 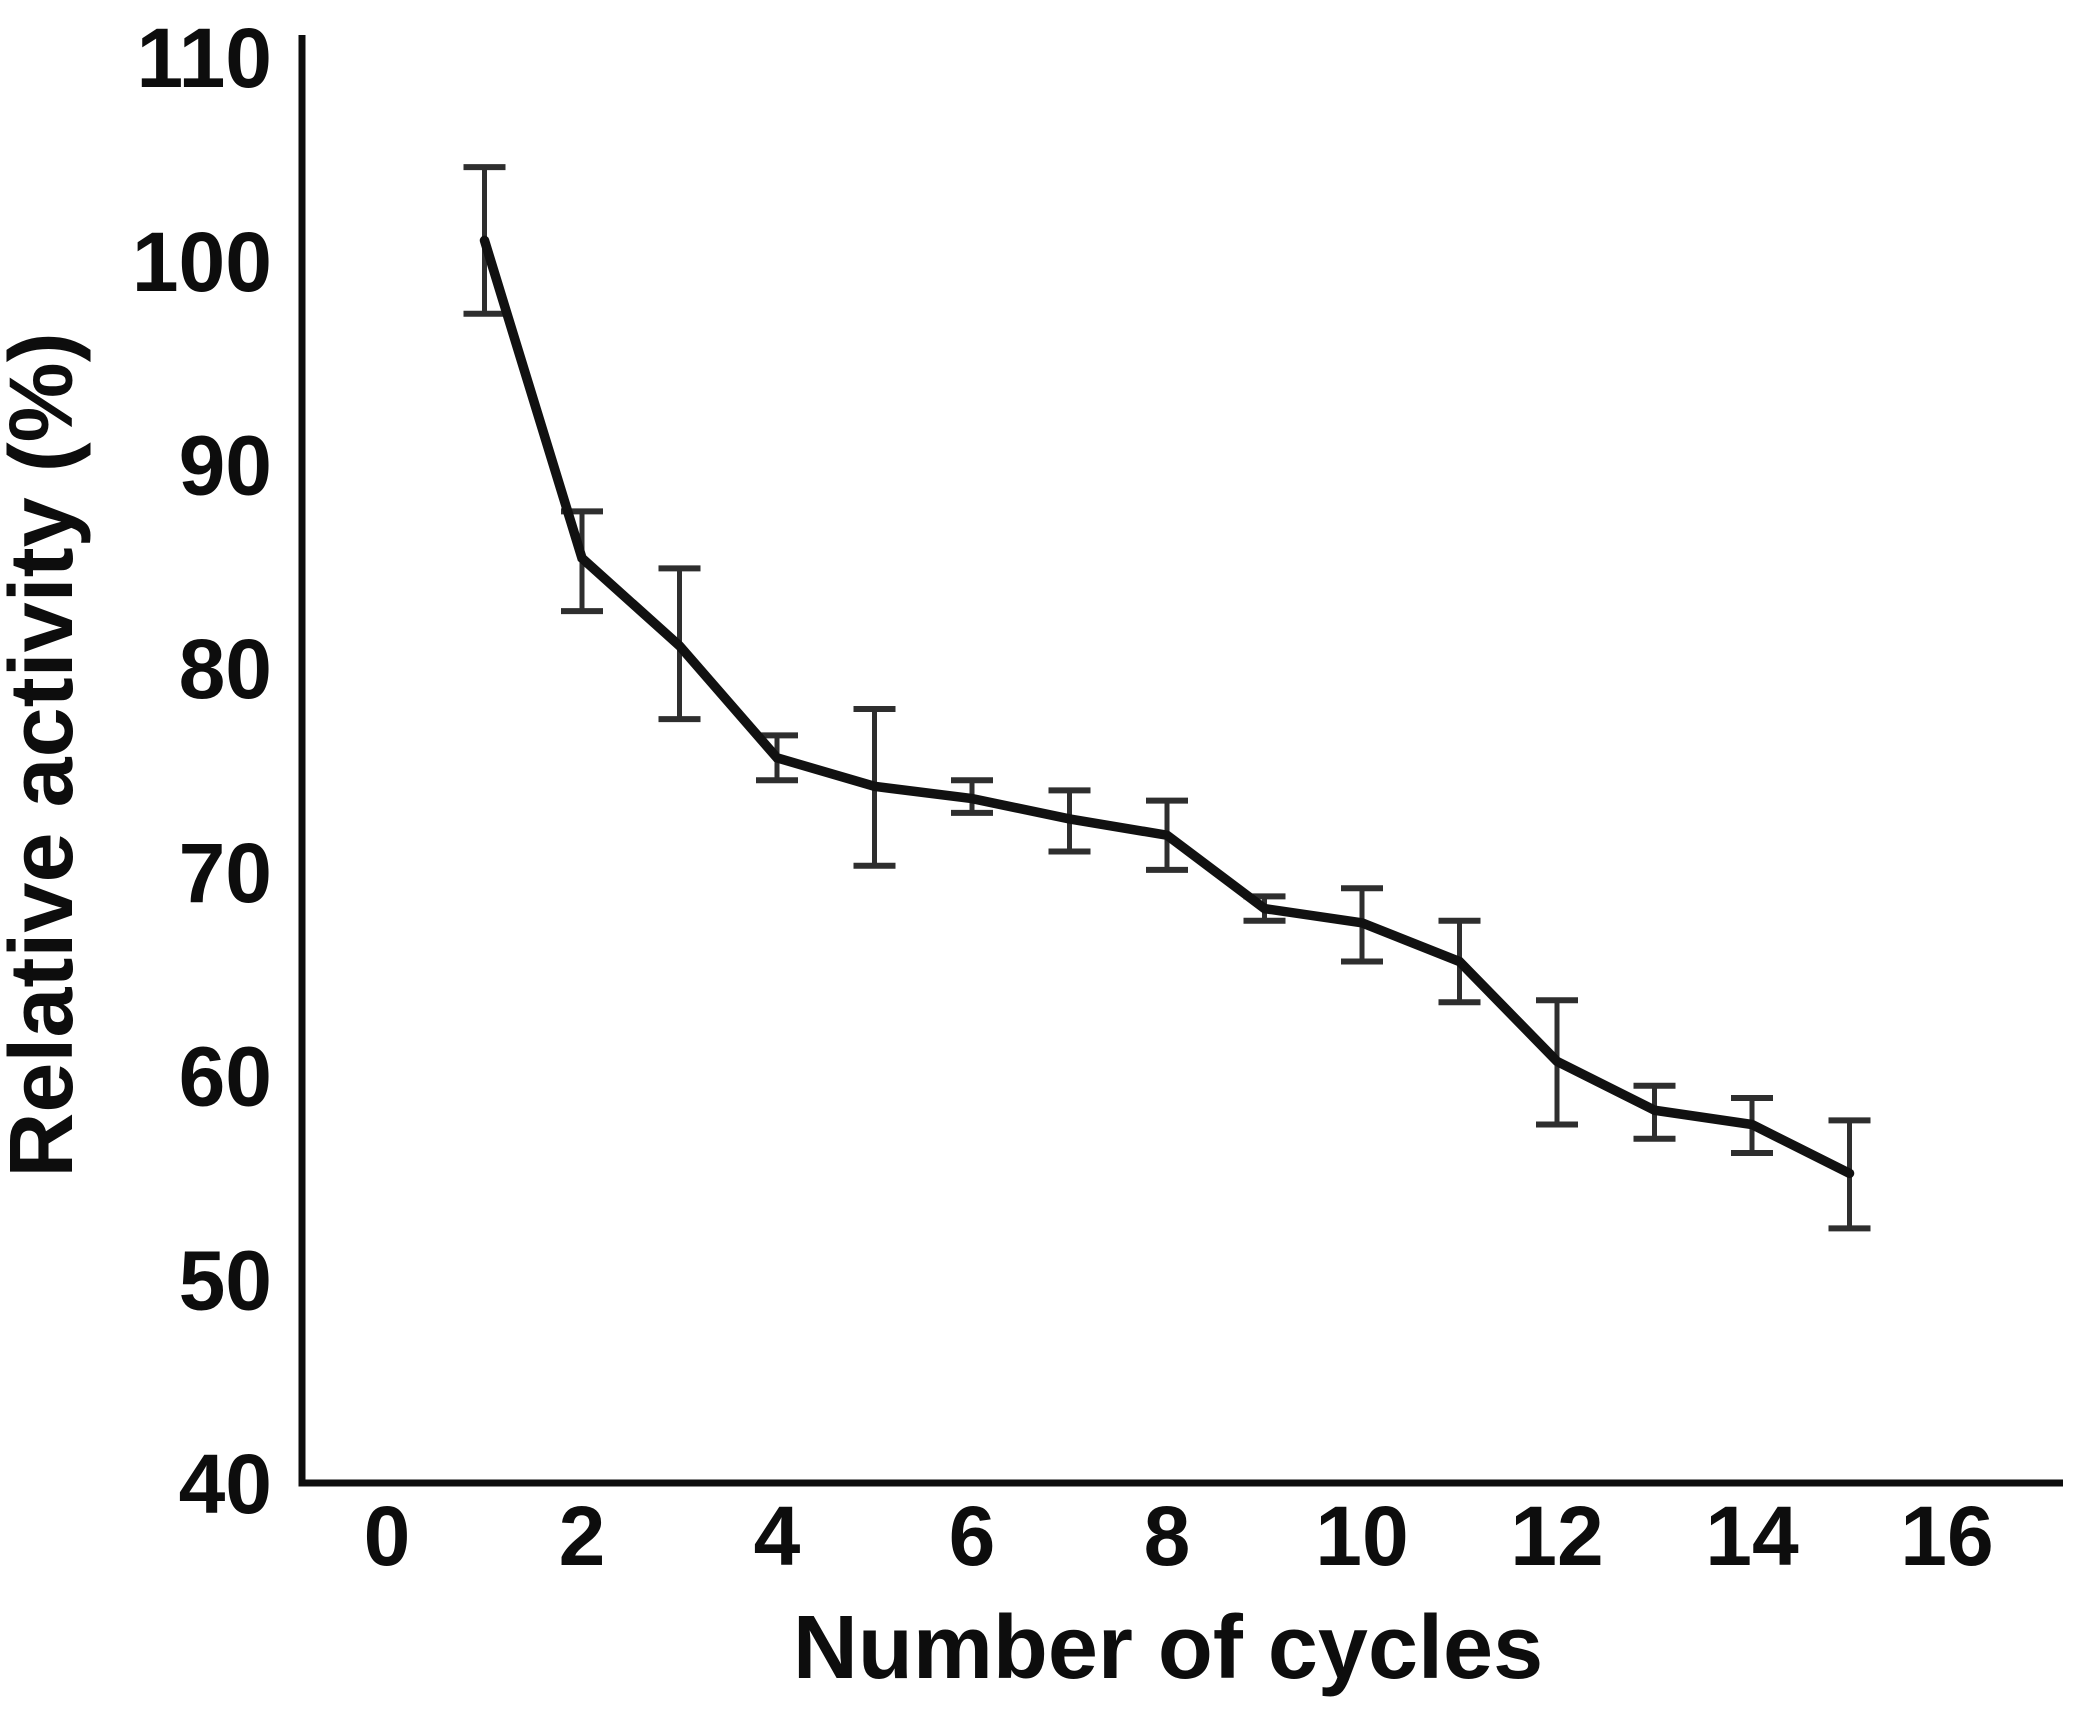 I want to click on y-tick-label: 60, so click(x=225, y=1077).